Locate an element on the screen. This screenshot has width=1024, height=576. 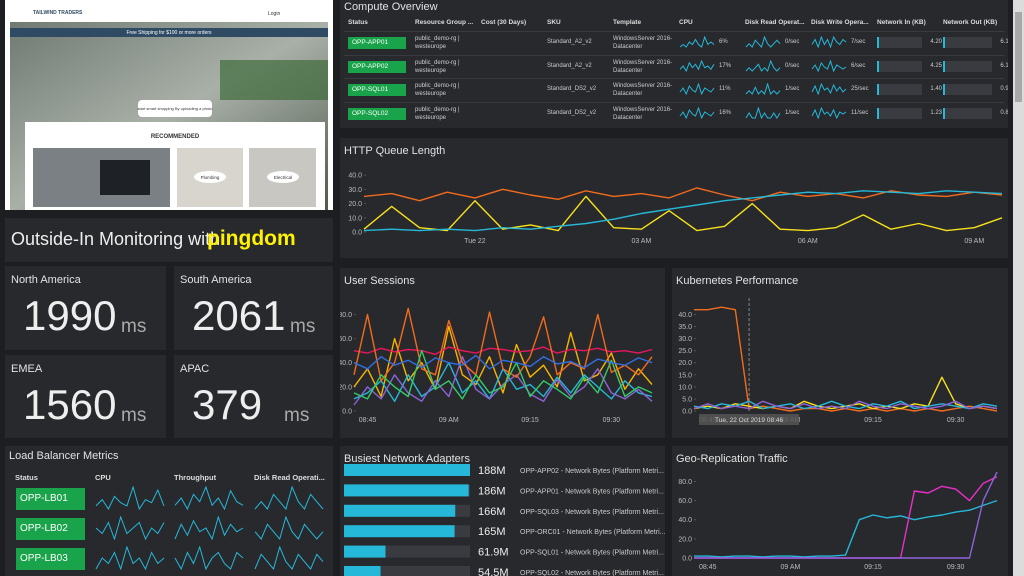
chart: 0.0 20.0 40.0 60.0 80.0 08:45 09 AM 09:15 09:30 is located at coordinates (496, 365).